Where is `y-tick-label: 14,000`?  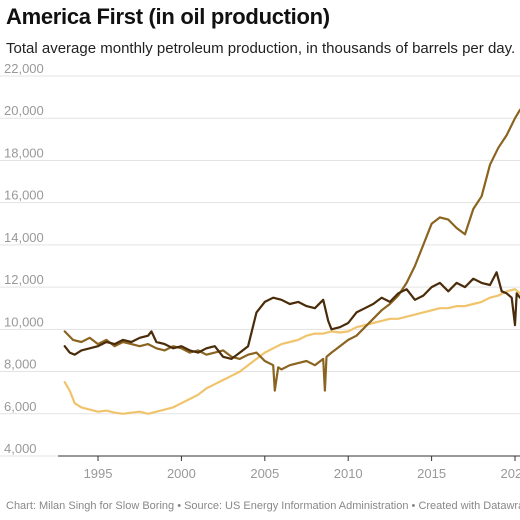 y-tick-label: 14,000 is located at coordinates (24, 237).